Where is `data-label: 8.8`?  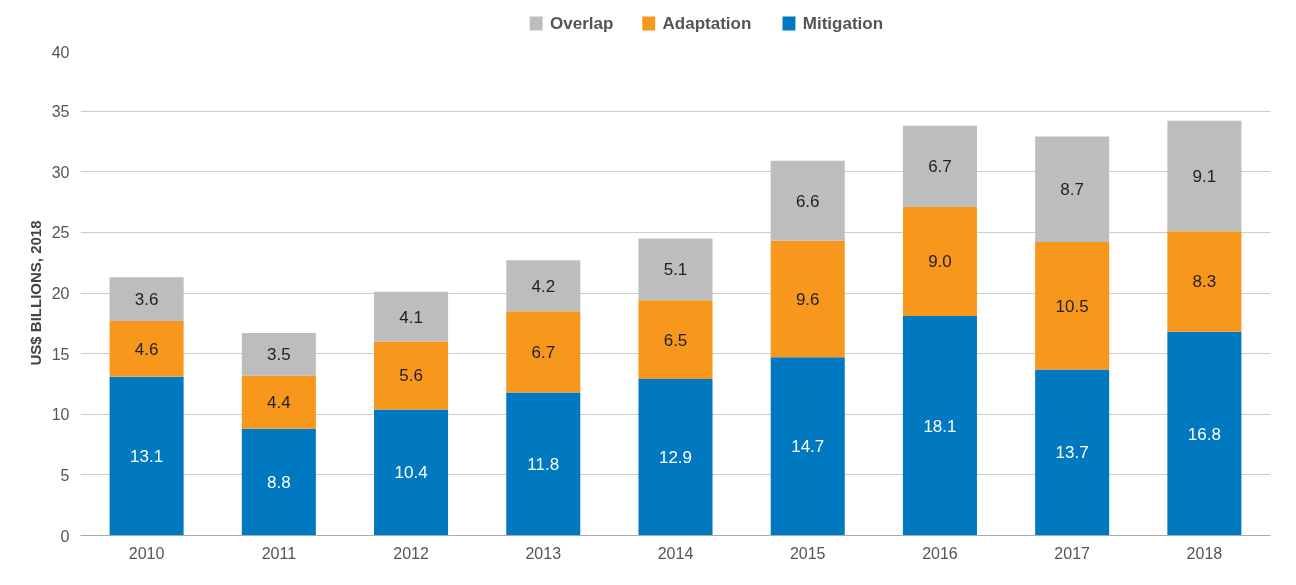
data-label: 8.8 is located at coordinates (279, 483).